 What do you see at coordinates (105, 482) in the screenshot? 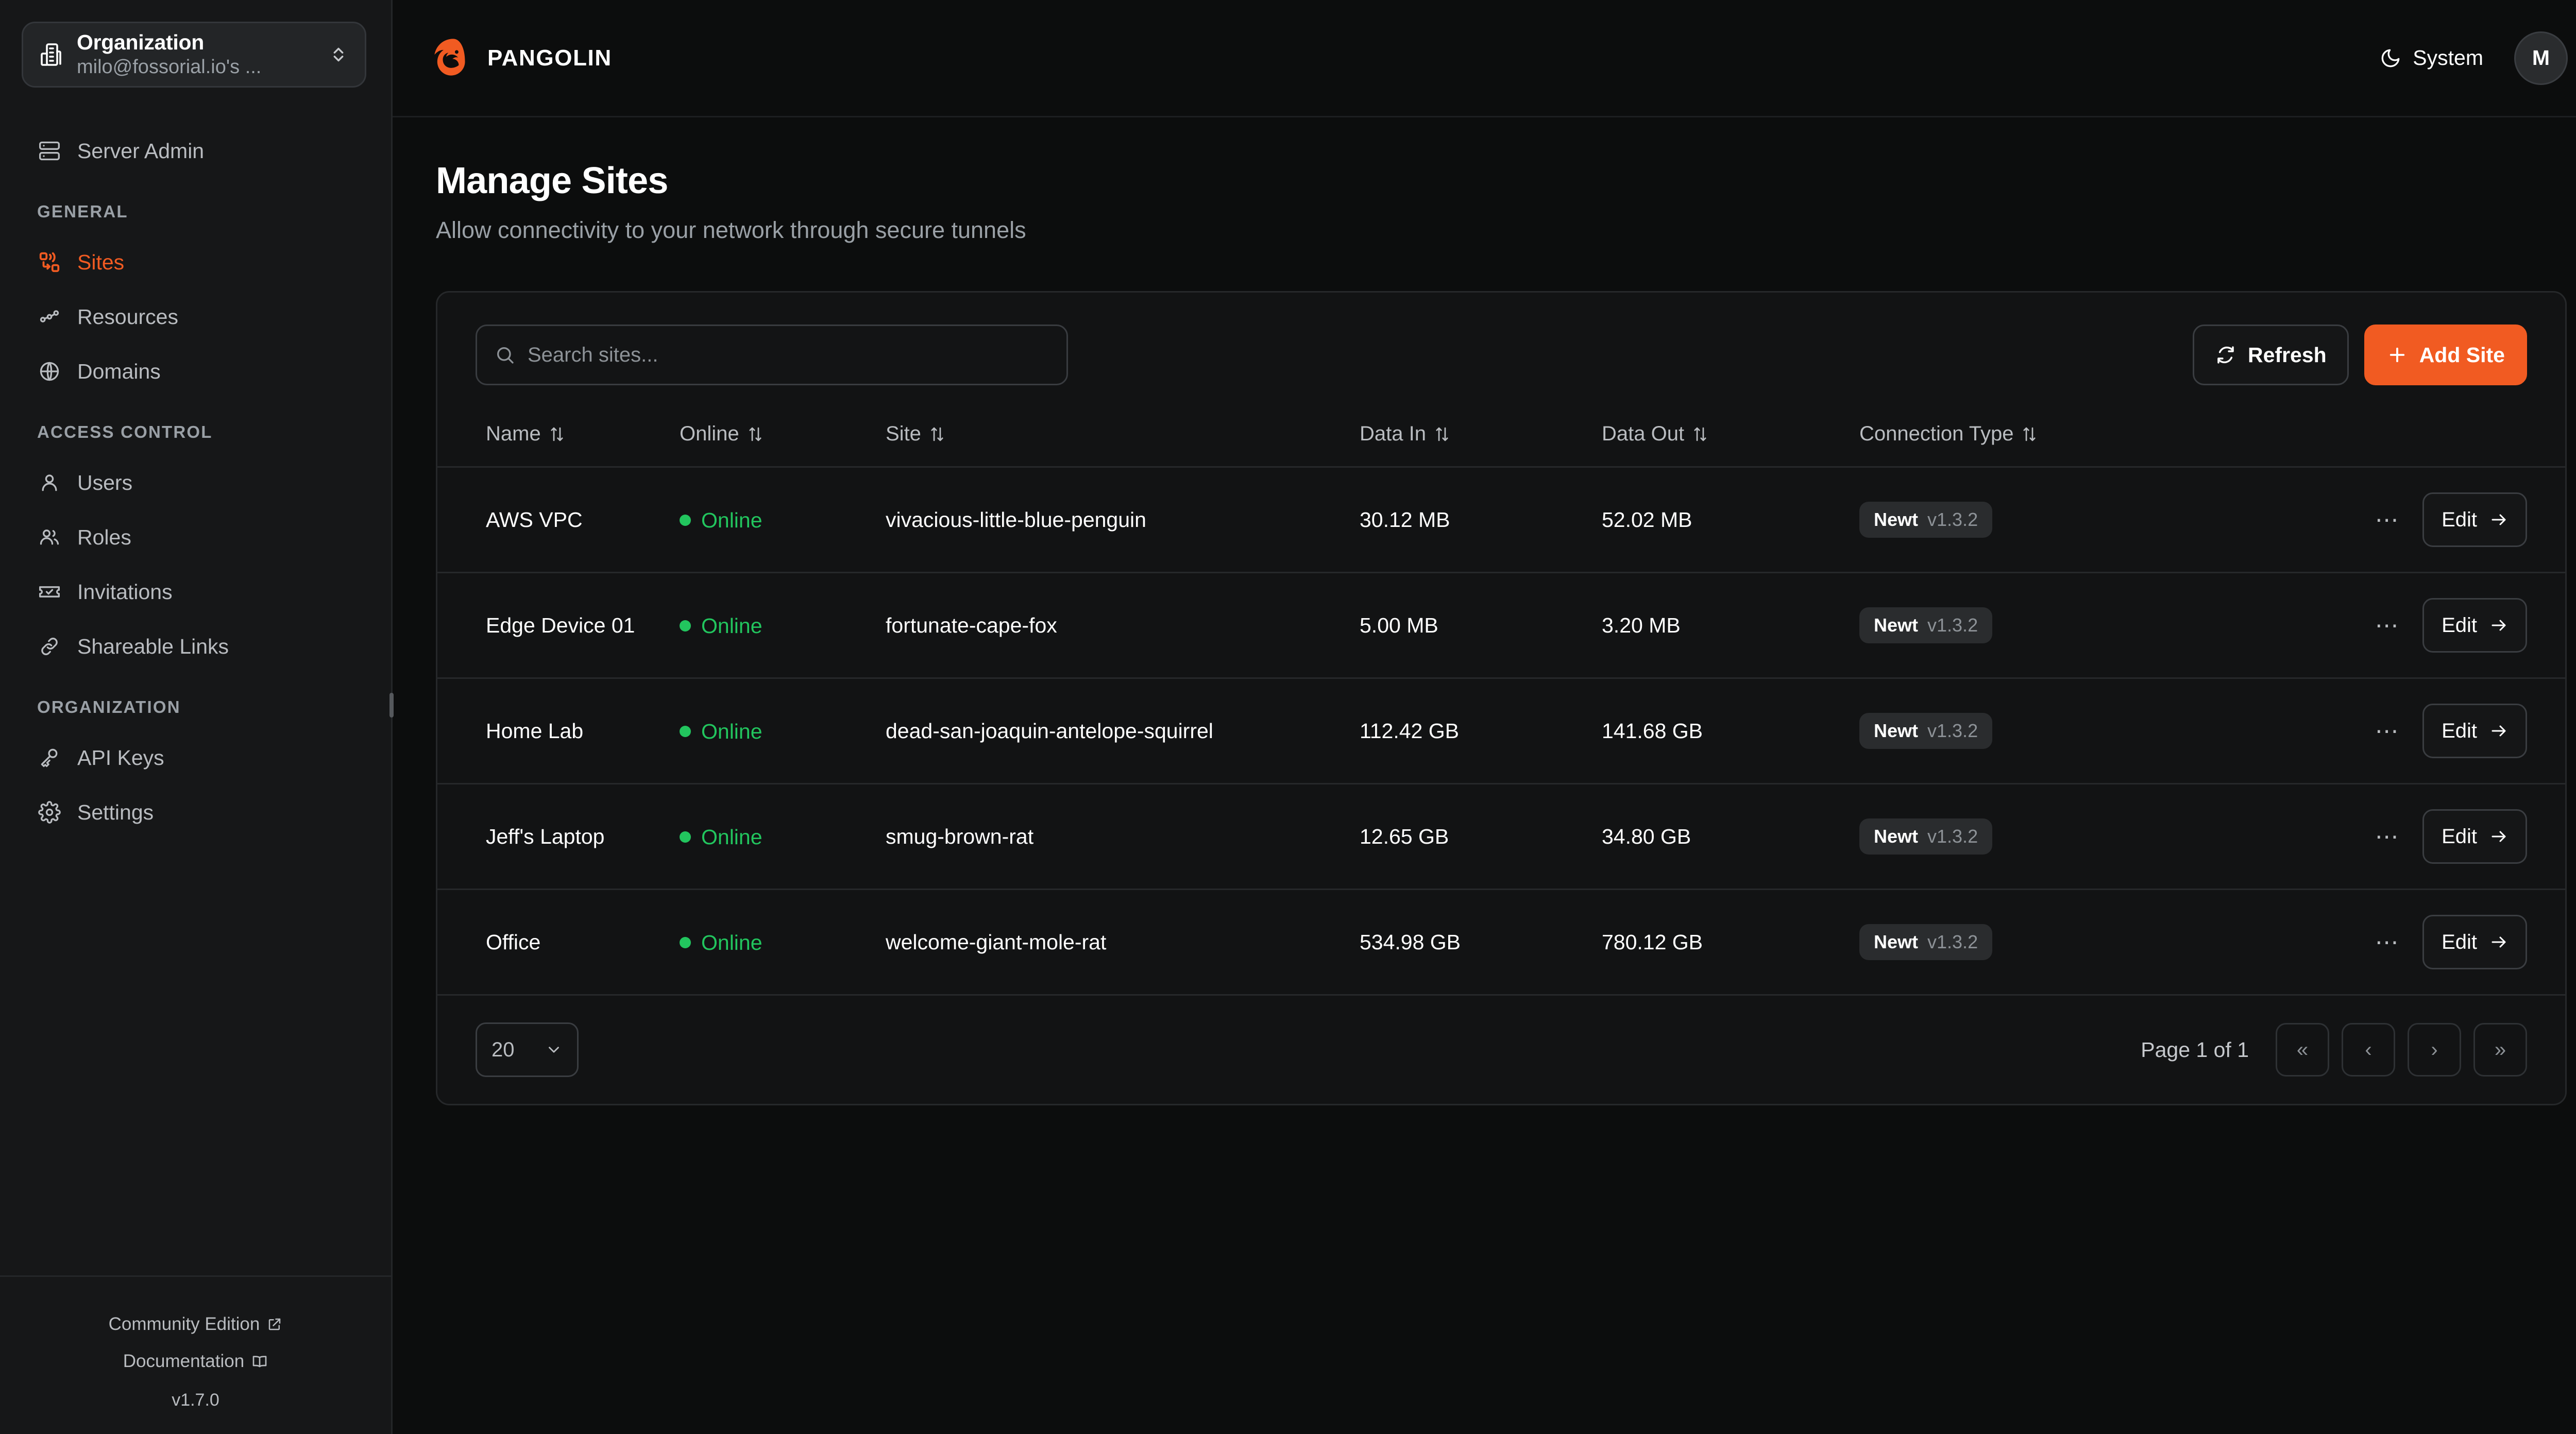
I see `sidebar-item-label: Users` at bounding box center [105, 482].